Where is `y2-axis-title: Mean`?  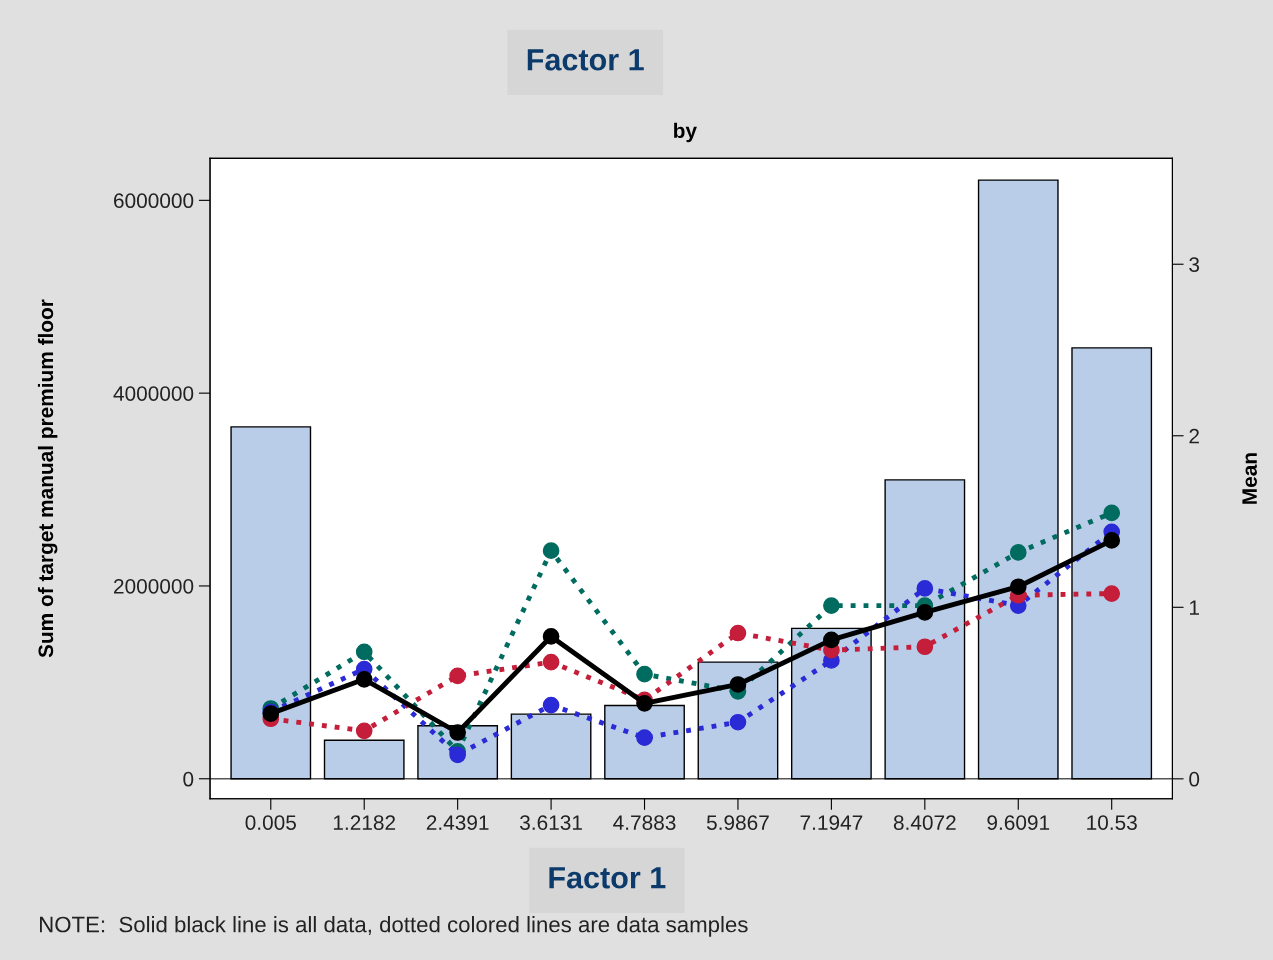 y2-axis-title: Mean is located at coordinates (1249, 478).